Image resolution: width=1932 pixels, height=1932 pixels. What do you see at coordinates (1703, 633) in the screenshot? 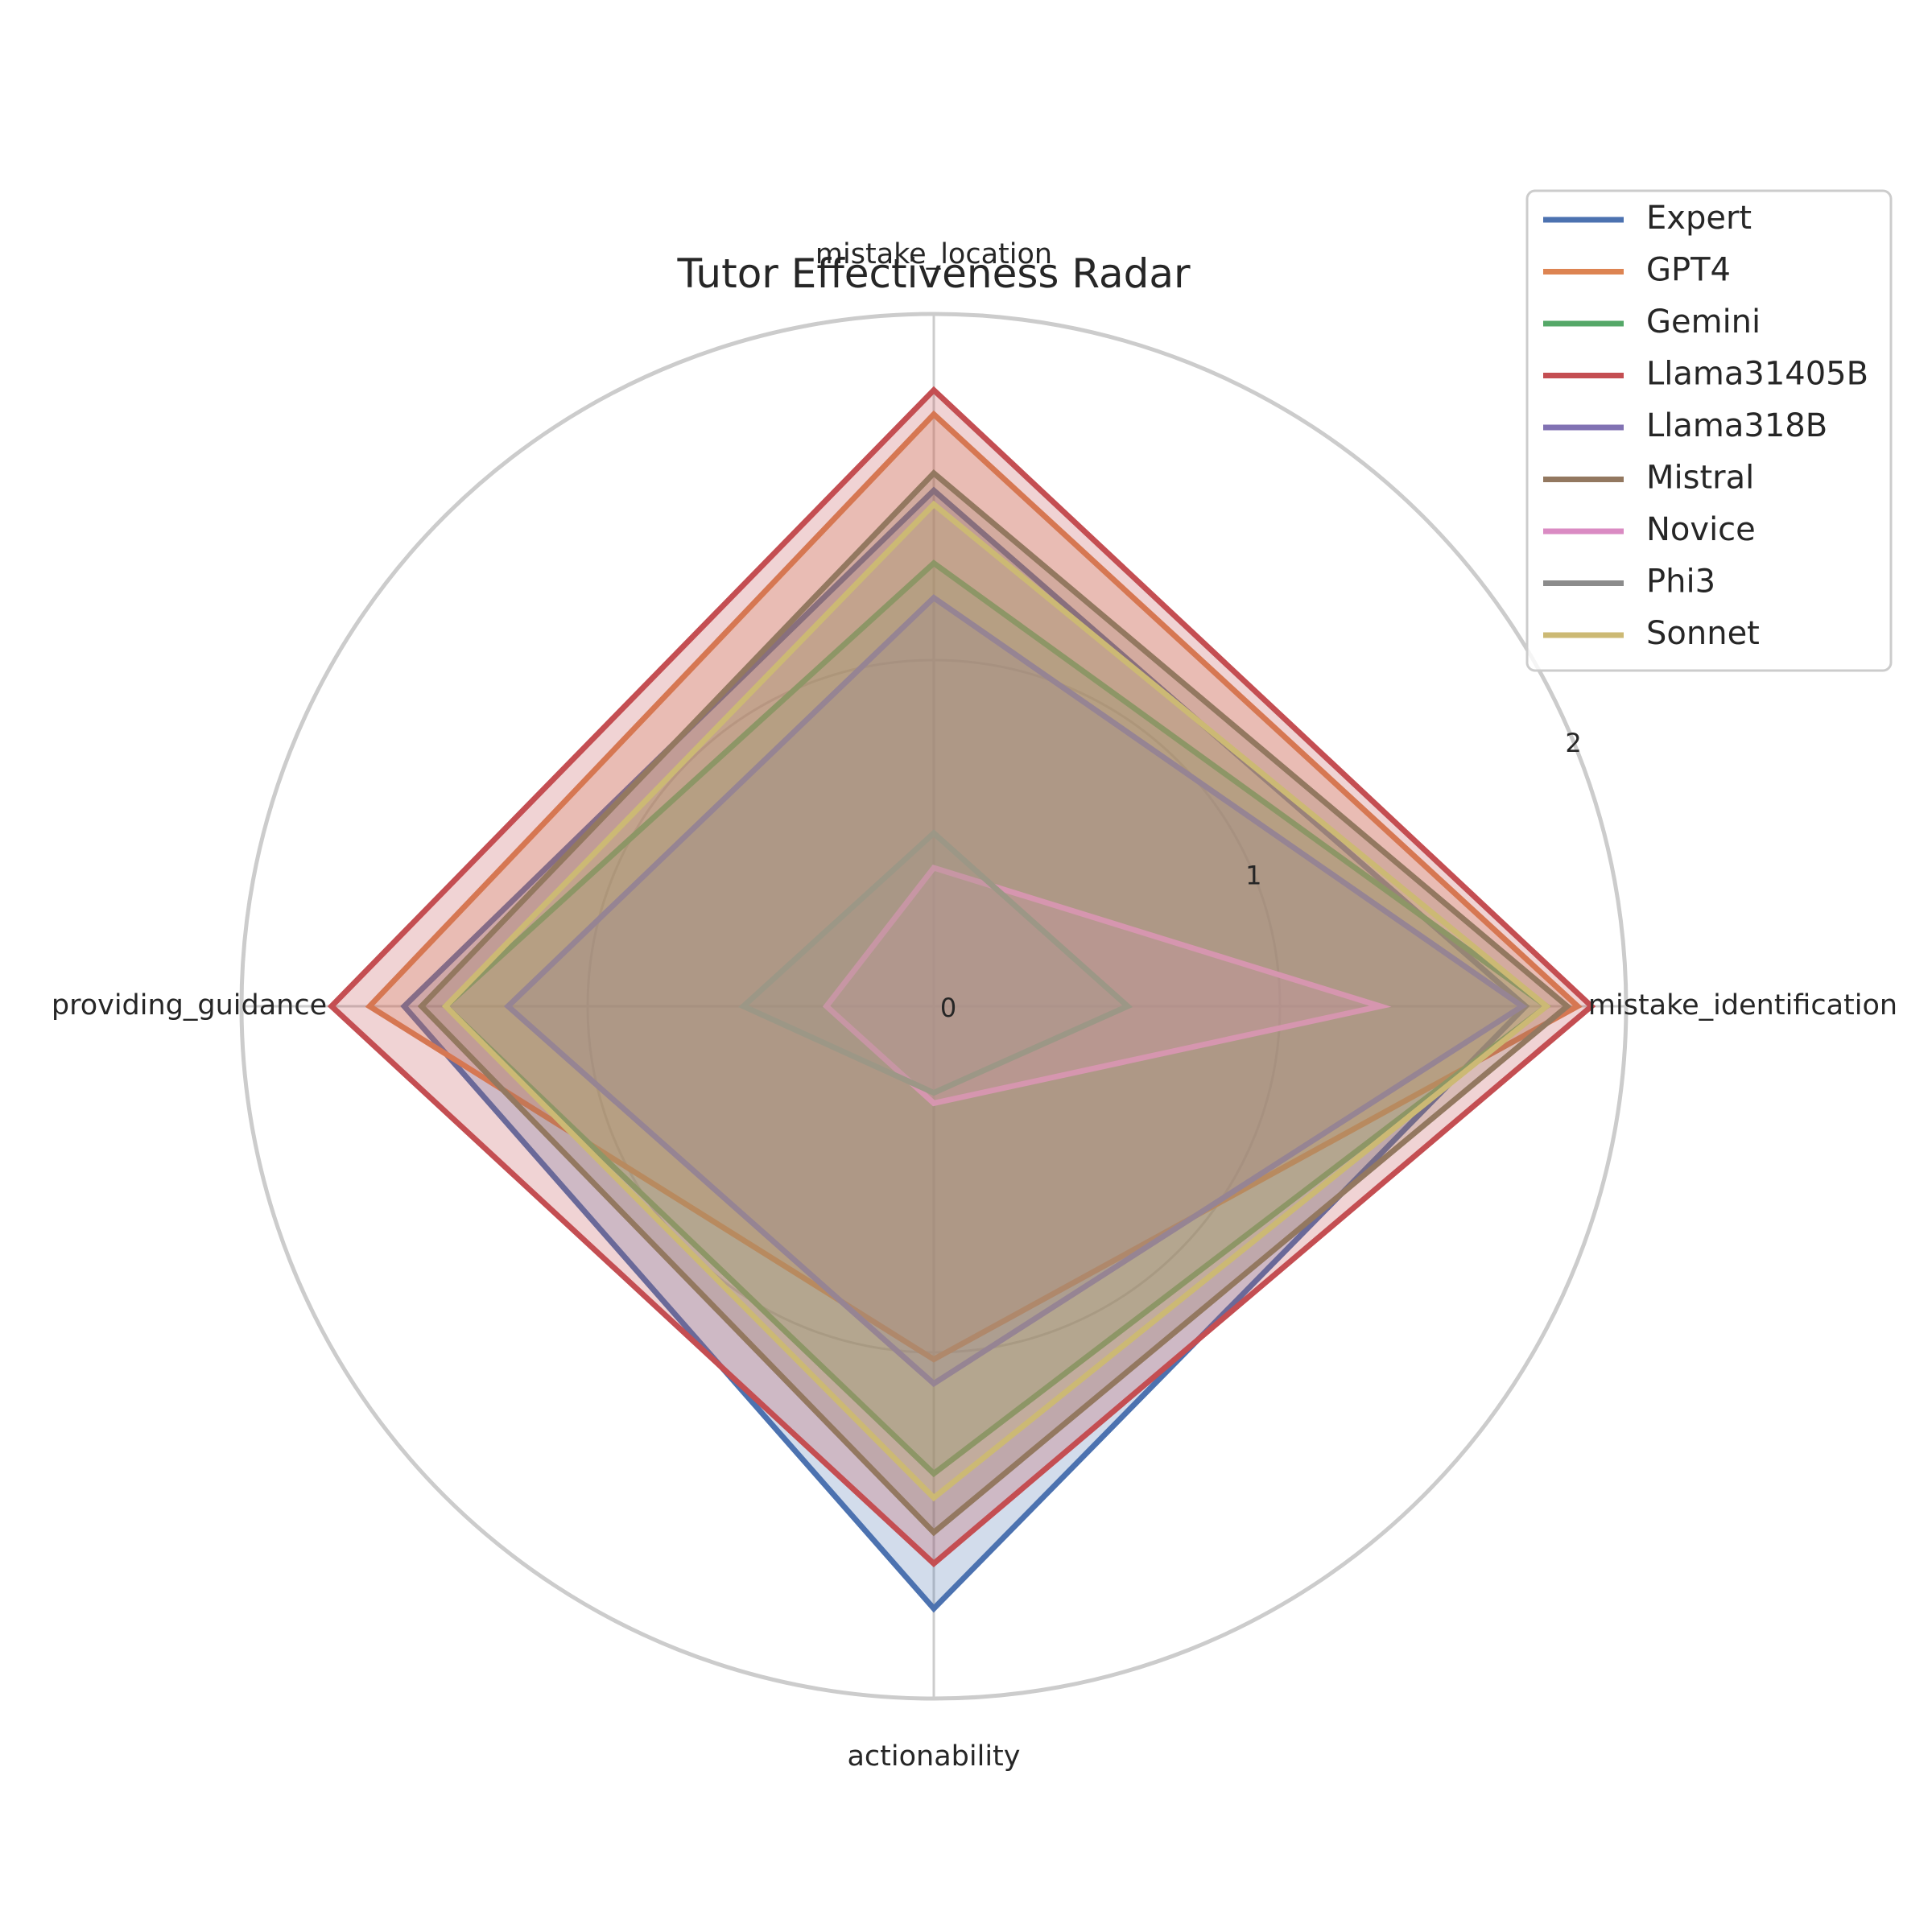
I see `legend-label-Sonnet: Sonnet` at bounding box center [1703, 633].